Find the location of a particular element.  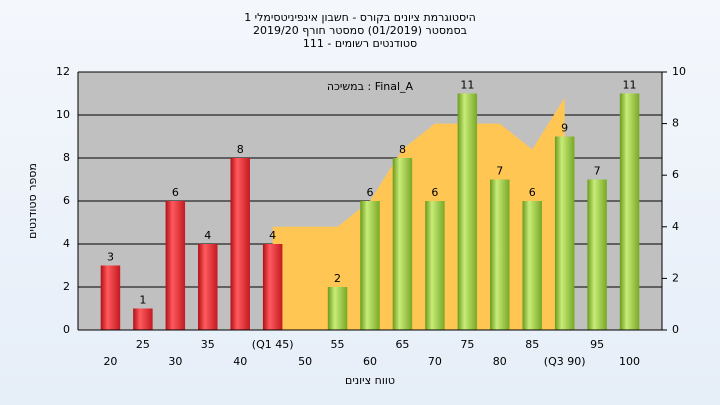

y-tick-label: 6 is located at coordinates (66, 200).